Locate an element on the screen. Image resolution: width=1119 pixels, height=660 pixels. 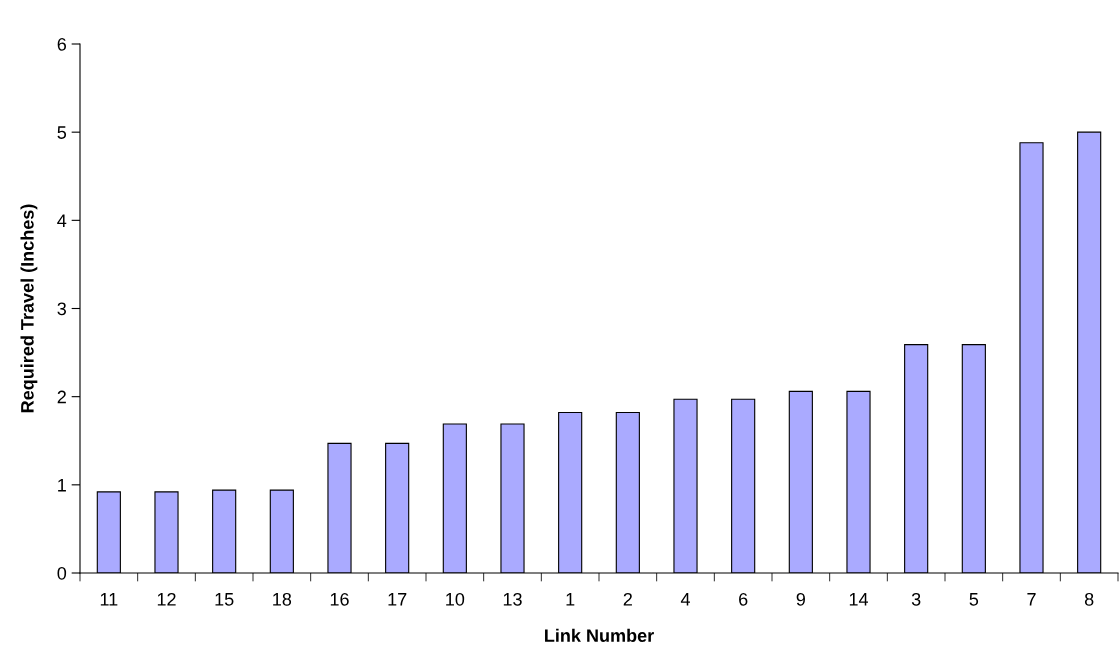
y-tick-label: 6 is located at coordinates (62, 44).